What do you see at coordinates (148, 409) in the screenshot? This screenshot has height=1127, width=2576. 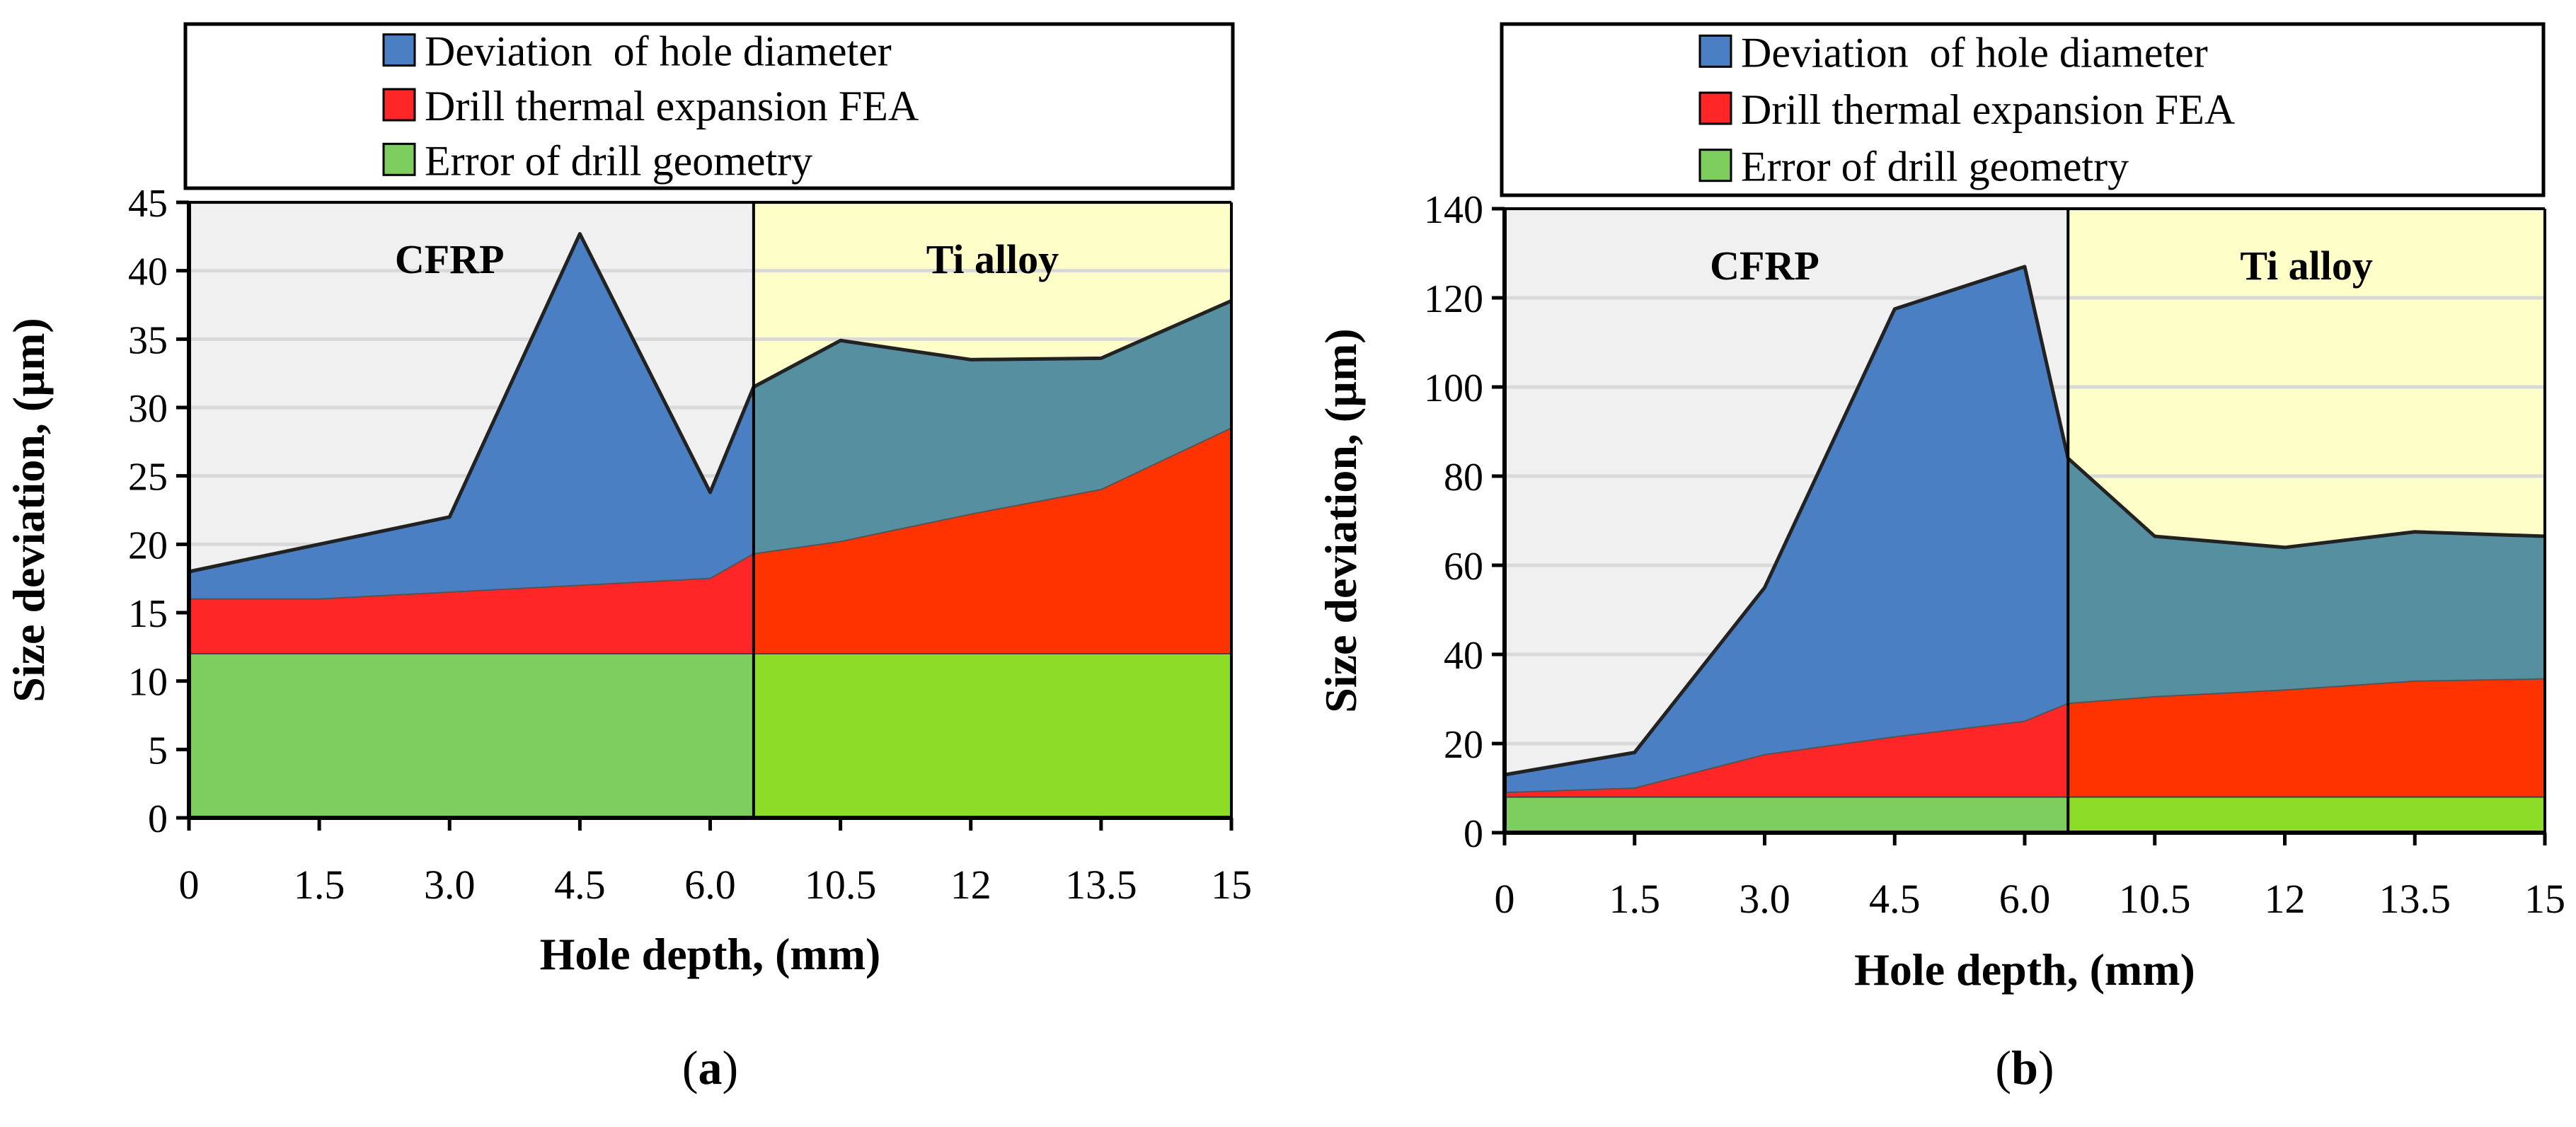 I see `y-tick-label: 30` at bounding box center [148, 409].